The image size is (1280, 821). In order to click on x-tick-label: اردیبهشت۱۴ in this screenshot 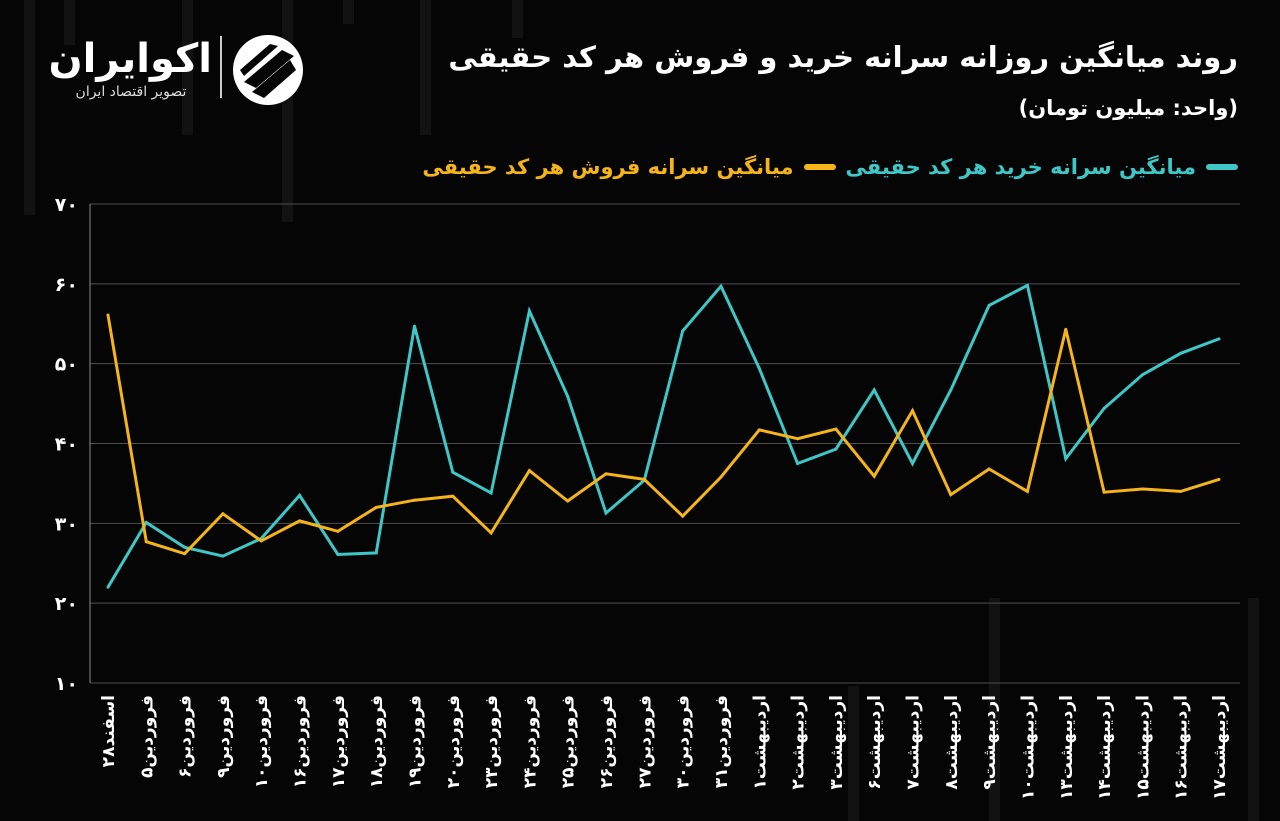, I will do `click(1105, 747)`.